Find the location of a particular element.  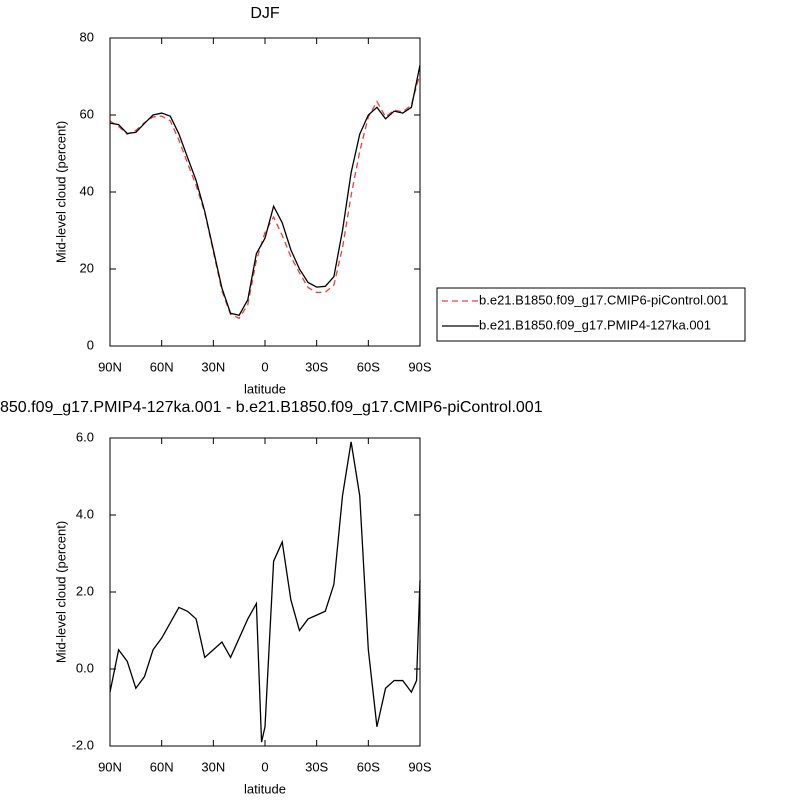

y-tick-label: 40 is located at coordinates (87, 190).